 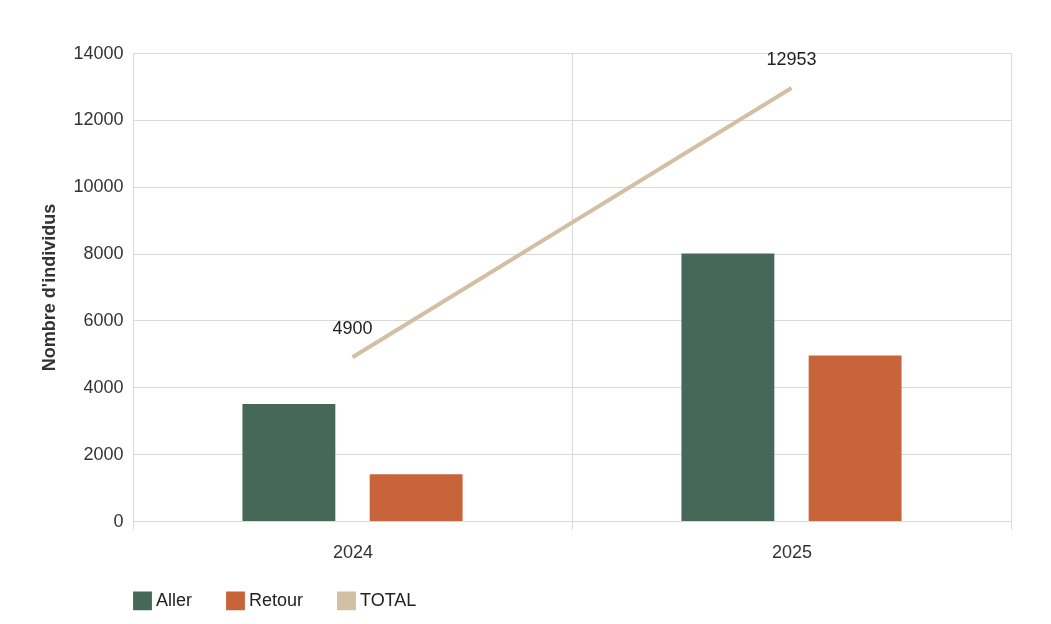 What do you see at coordinates (118, 520) in the screenshot?
I see `y-tick-label: 0` at bounding box center [118, 520].